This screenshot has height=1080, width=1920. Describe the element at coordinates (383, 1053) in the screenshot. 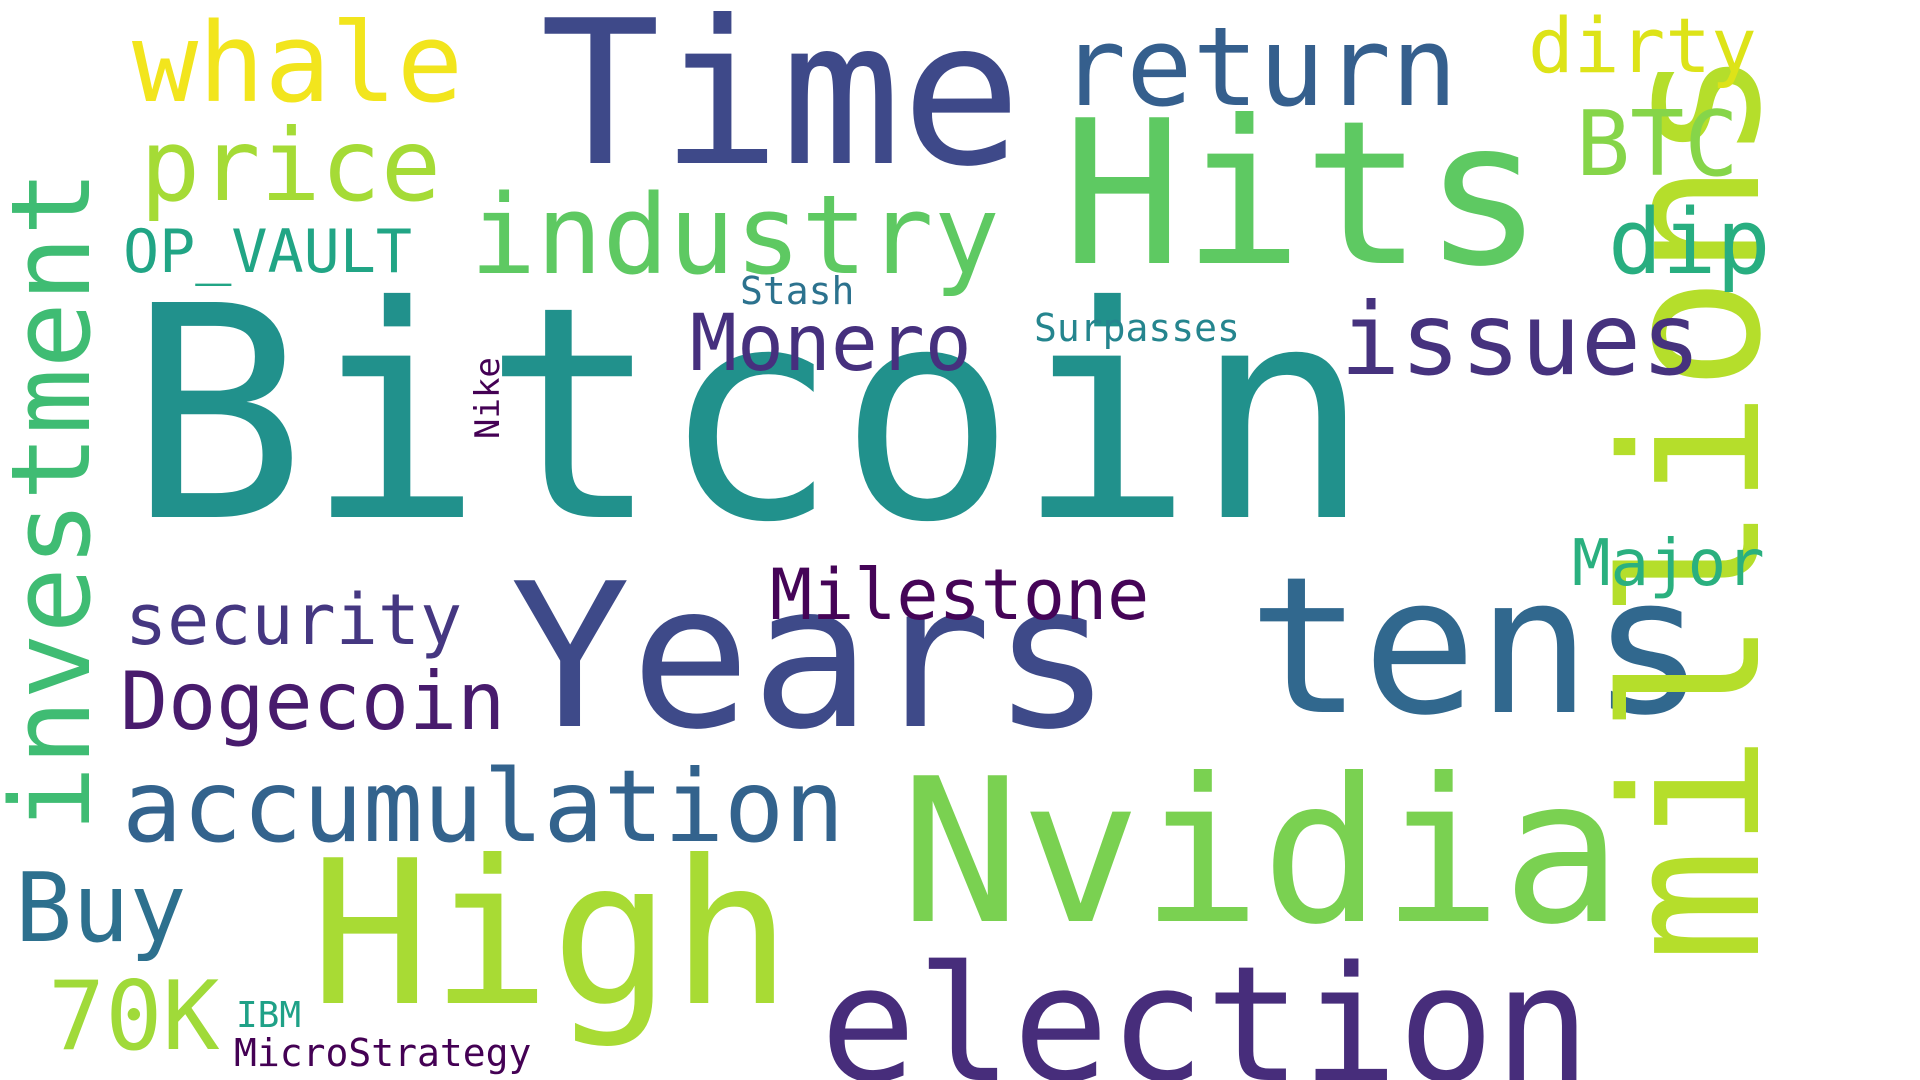

I see `word-microstrategy: MicroStrategy` at that location.